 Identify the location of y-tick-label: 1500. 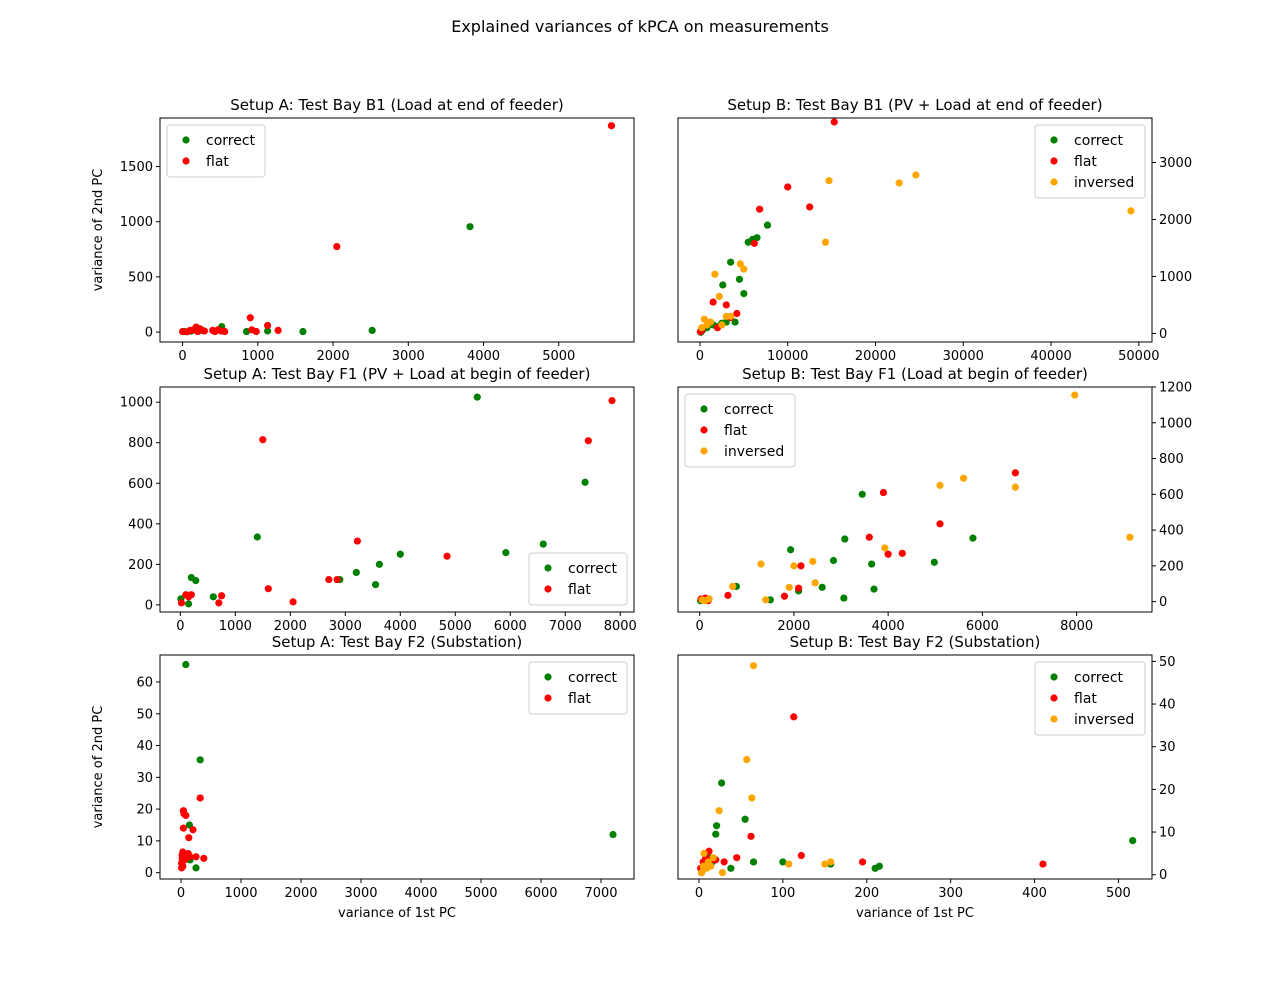
(136, 167).